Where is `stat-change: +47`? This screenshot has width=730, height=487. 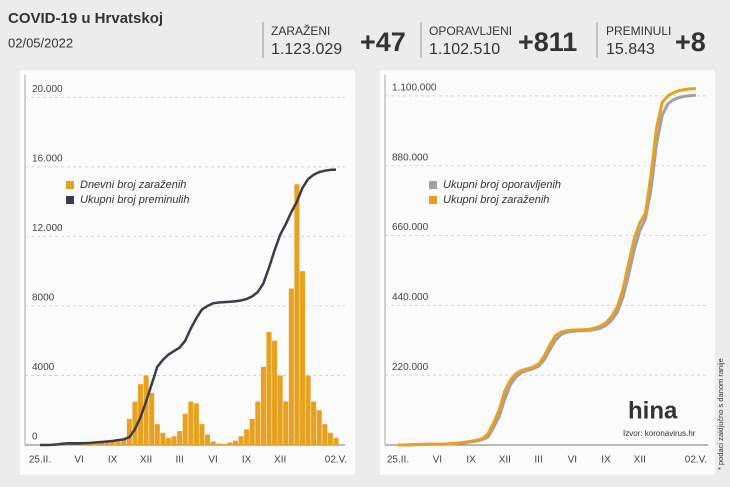 stat-change: +47 is located at coordinates (383, 42).